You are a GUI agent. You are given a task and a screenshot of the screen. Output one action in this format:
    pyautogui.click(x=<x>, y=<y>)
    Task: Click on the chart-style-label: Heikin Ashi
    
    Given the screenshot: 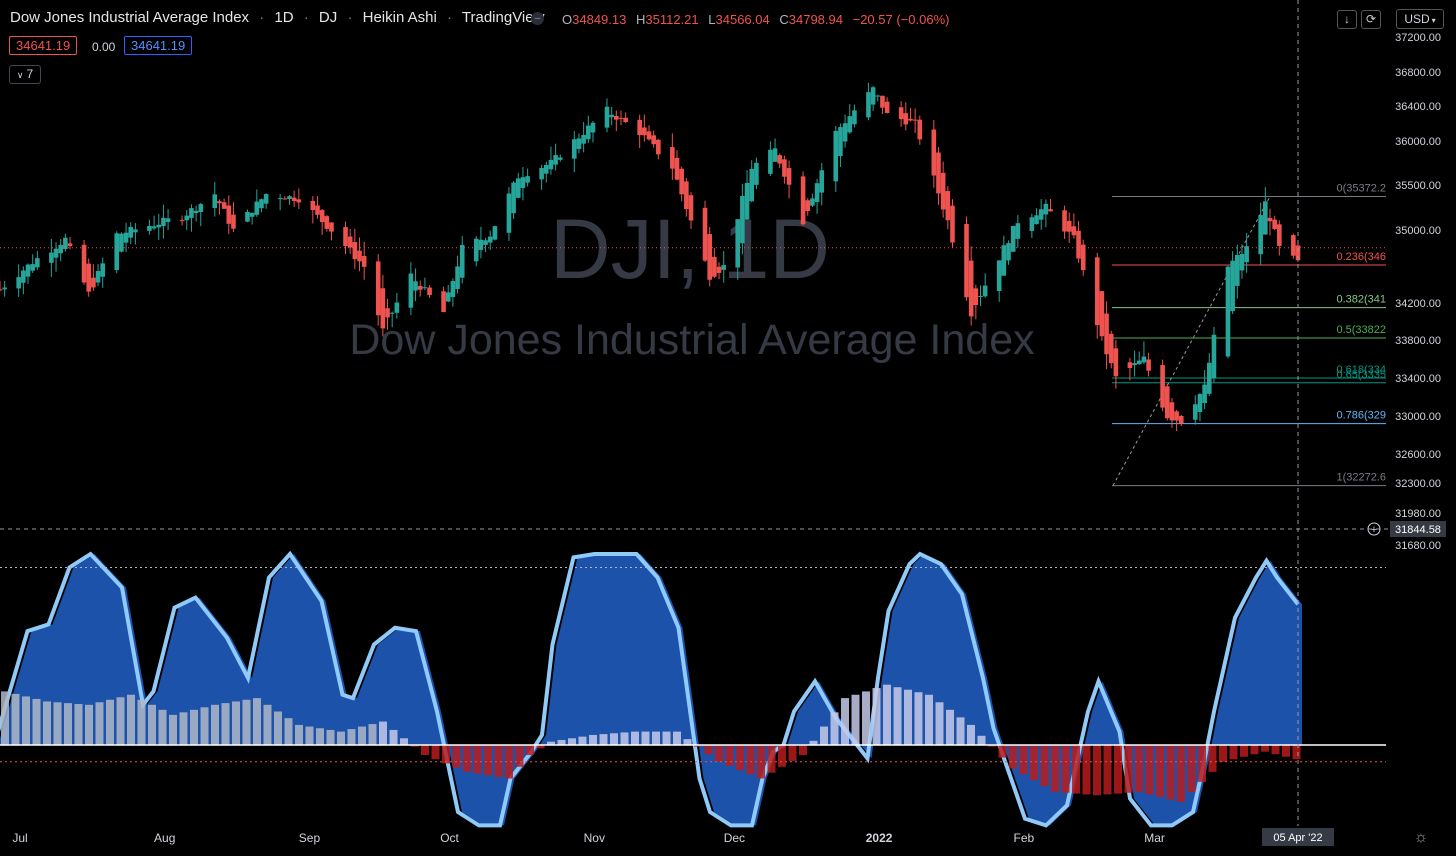 What is the action you would take?
    pyautogui.click(x=399, y=17)
    